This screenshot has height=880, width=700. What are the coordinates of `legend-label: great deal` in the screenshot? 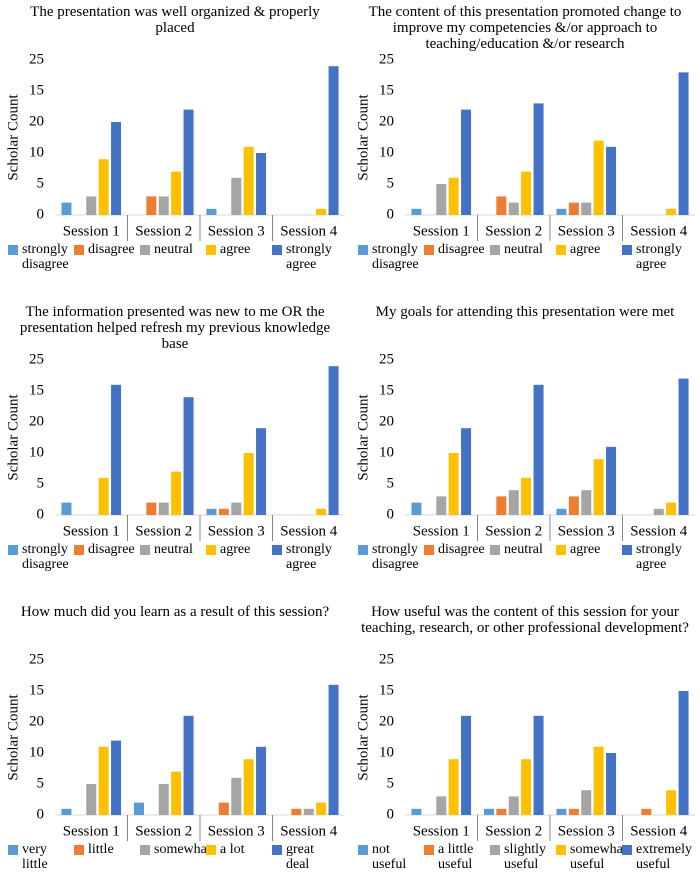 It's located at (300, 857).